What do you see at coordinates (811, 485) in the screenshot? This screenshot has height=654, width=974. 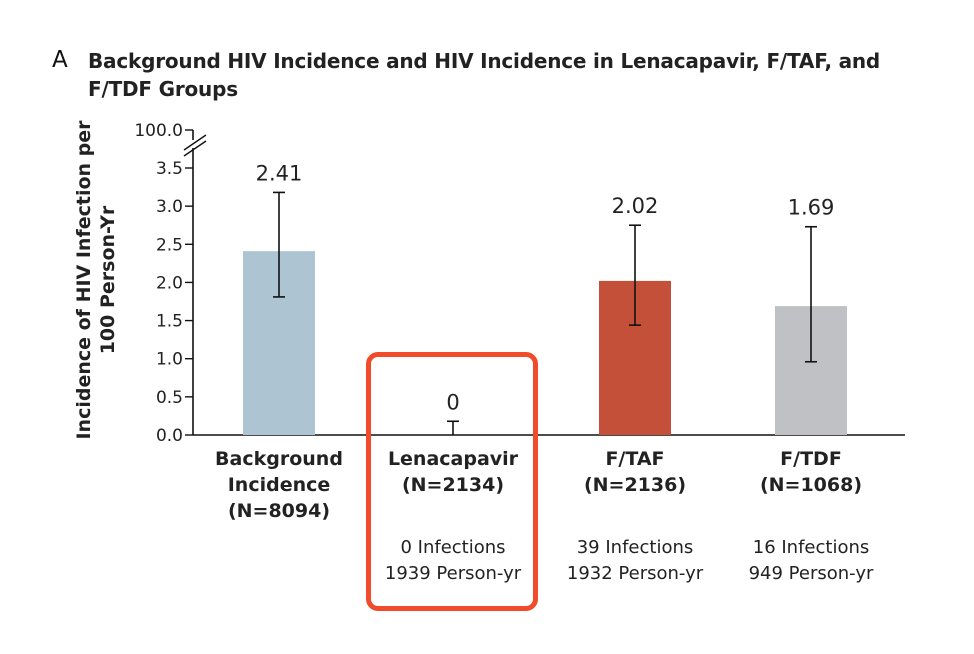 I see `category-label-line: (N=1068)` at bounding box center [811, 485].